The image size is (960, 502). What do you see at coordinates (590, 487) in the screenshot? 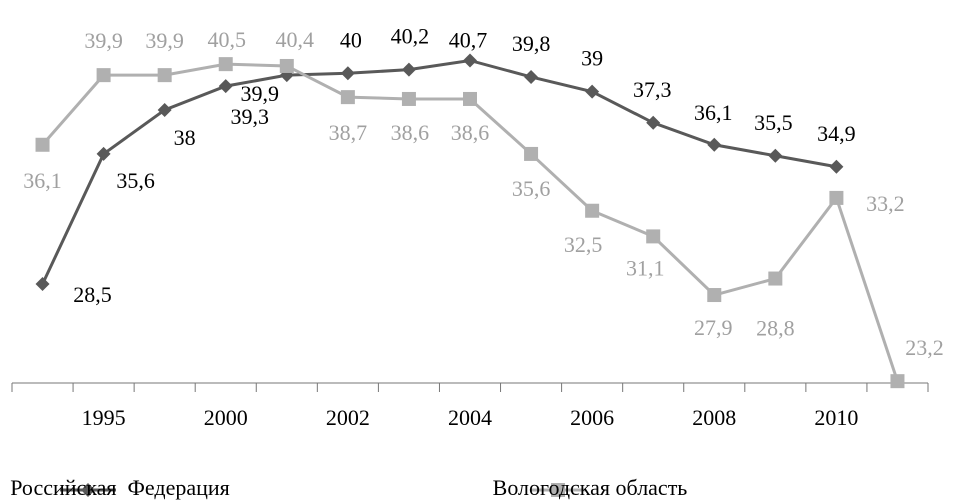
I see `legend-label: Вологодская область` at bounding box center [590, 487].